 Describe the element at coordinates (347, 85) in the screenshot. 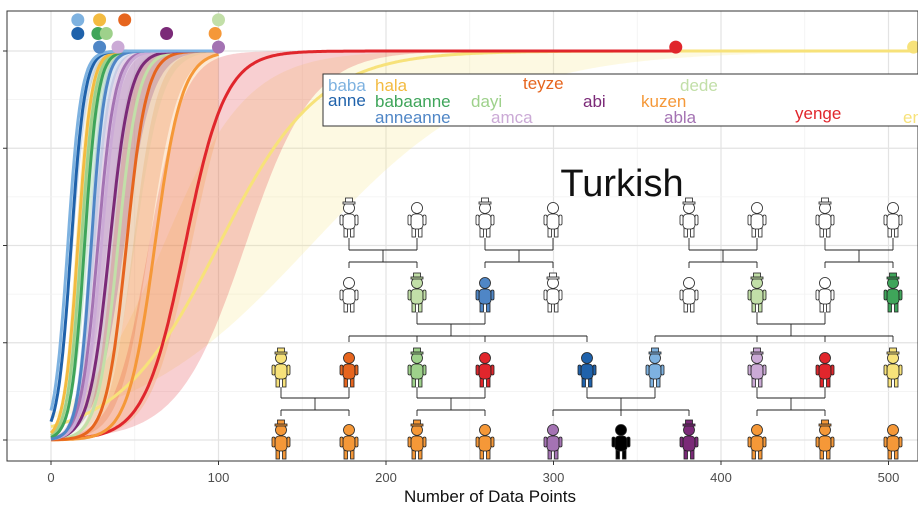

I see `legend-label-baba: baba` at that location.